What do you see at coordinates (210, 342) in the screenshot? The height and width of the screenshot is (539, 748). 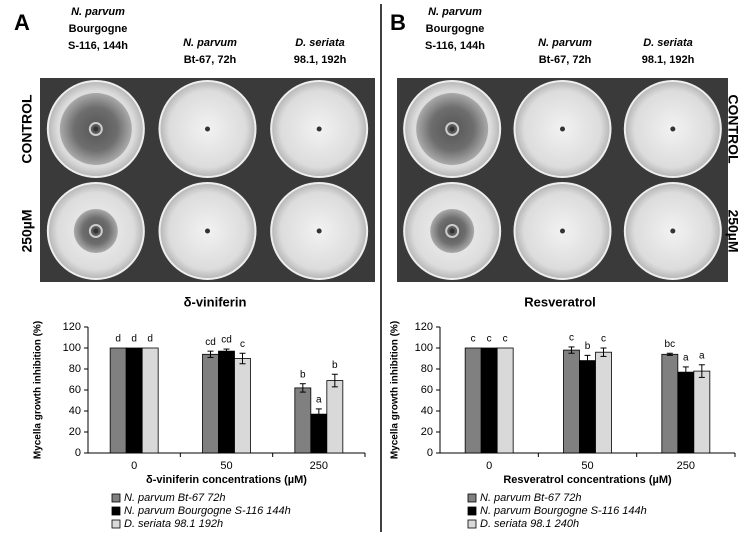 I see `significance-letter: cd` at bounding box center [210, 342].